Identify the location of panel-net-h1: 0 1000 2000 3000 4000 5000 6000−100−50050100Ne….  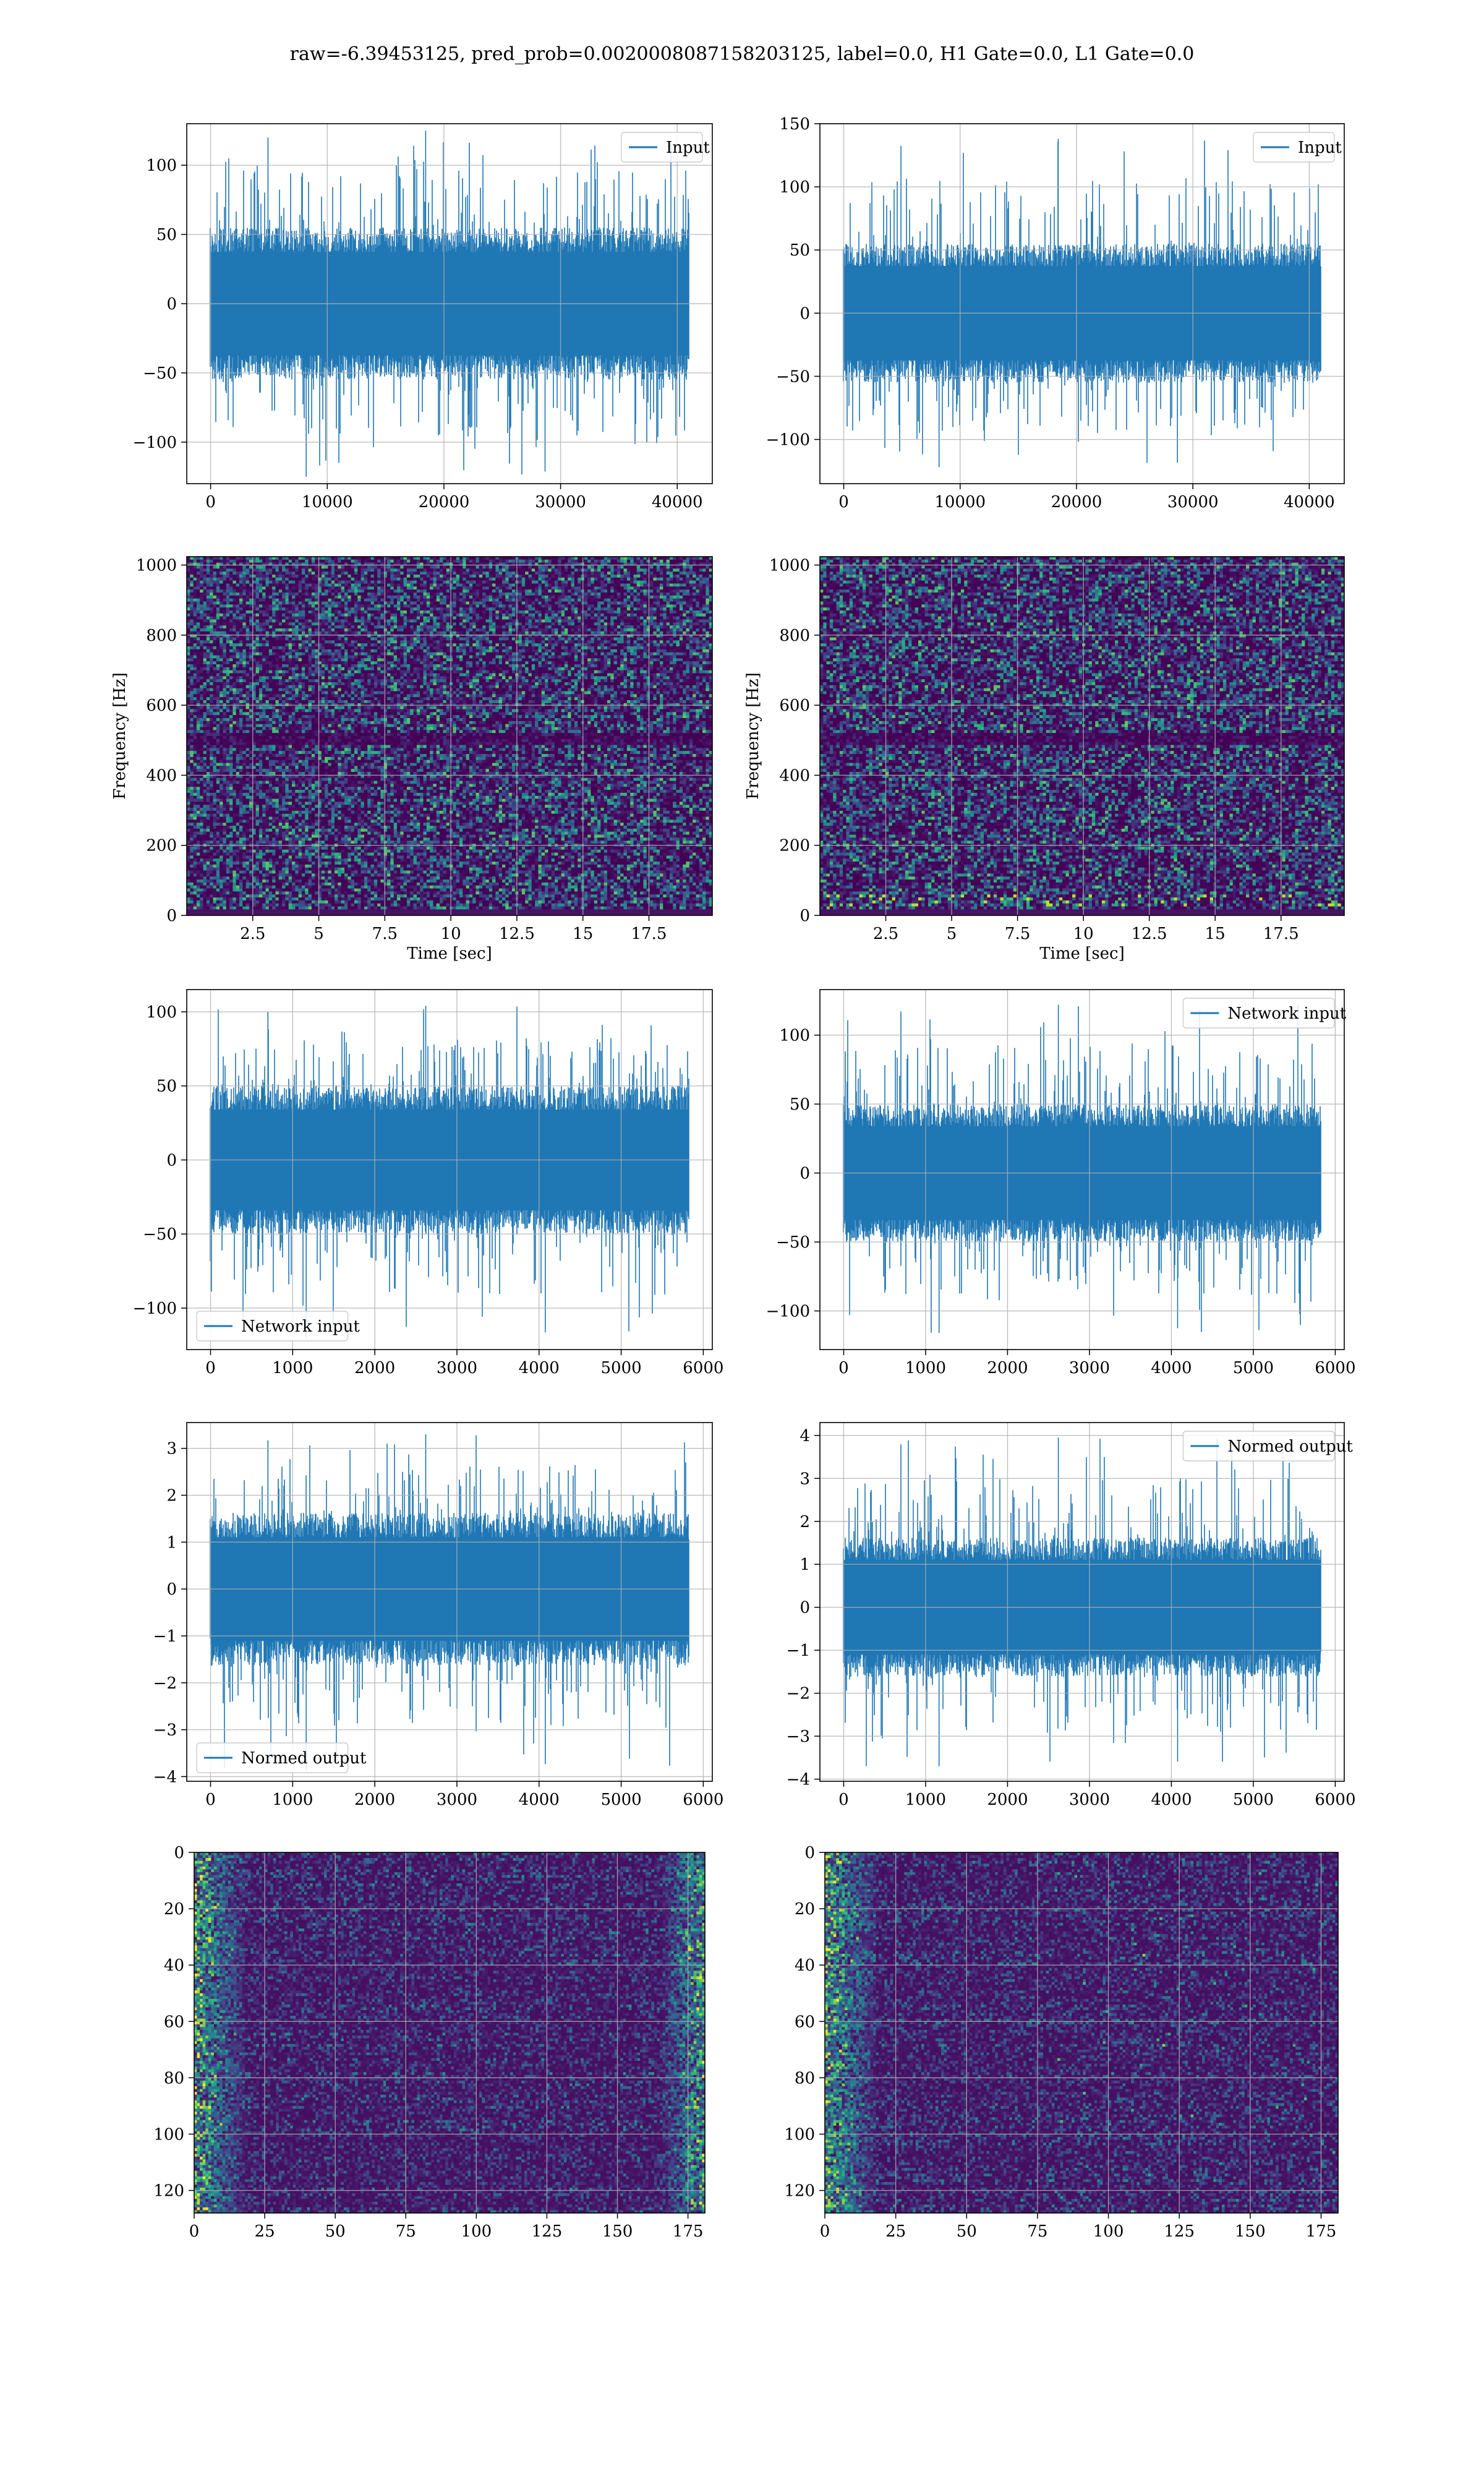
(428, 1183).